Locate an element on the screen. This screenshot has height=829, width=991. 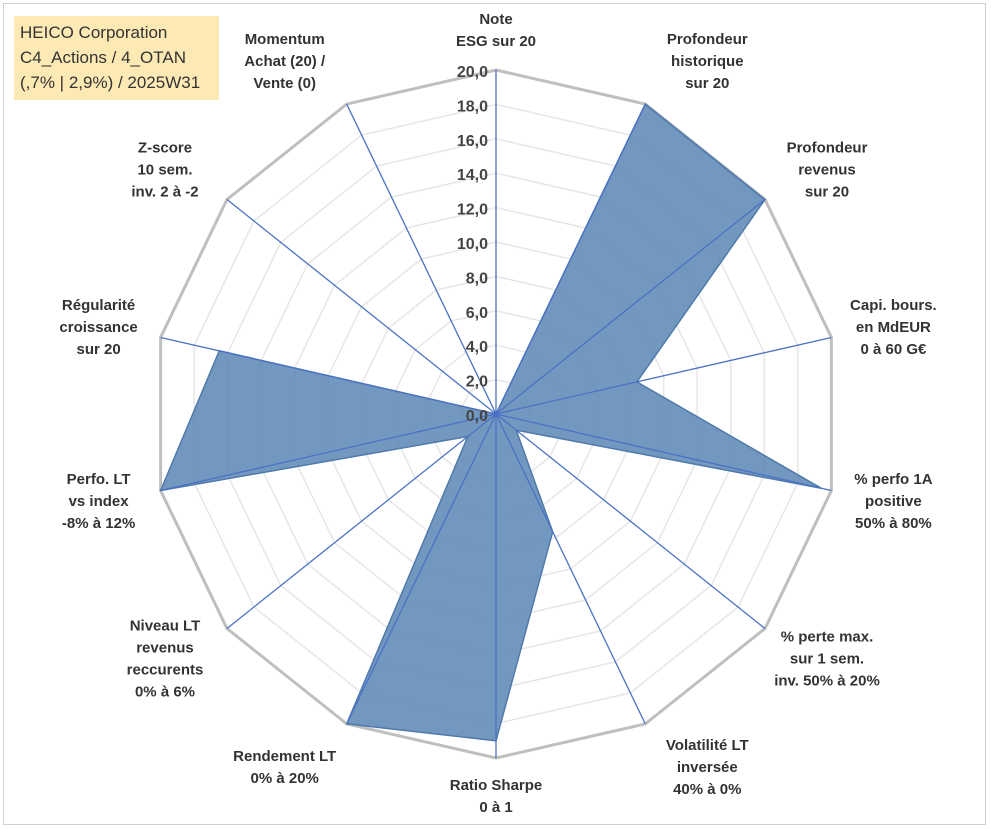
axis-label-7: Ratio Sharpe 0 à 1 is located at coordinates (496, 796).